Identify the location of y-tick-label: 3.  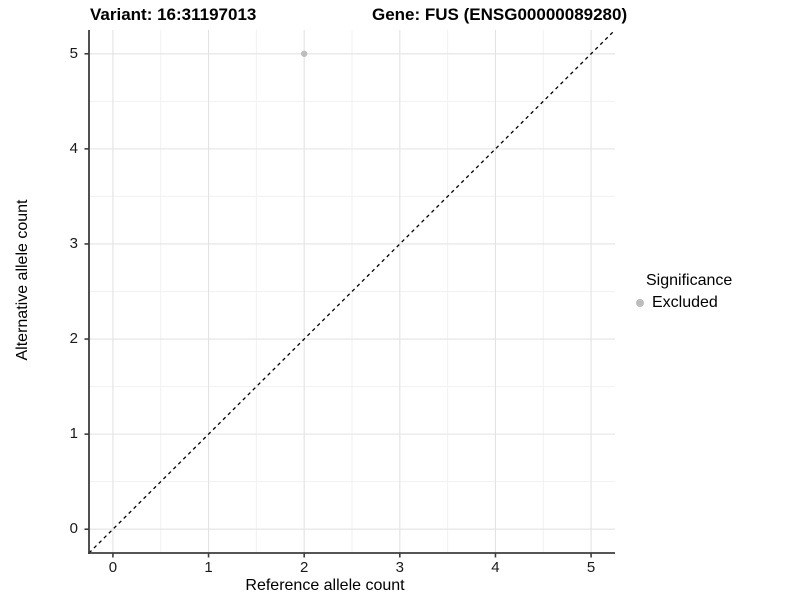
(73, 243).